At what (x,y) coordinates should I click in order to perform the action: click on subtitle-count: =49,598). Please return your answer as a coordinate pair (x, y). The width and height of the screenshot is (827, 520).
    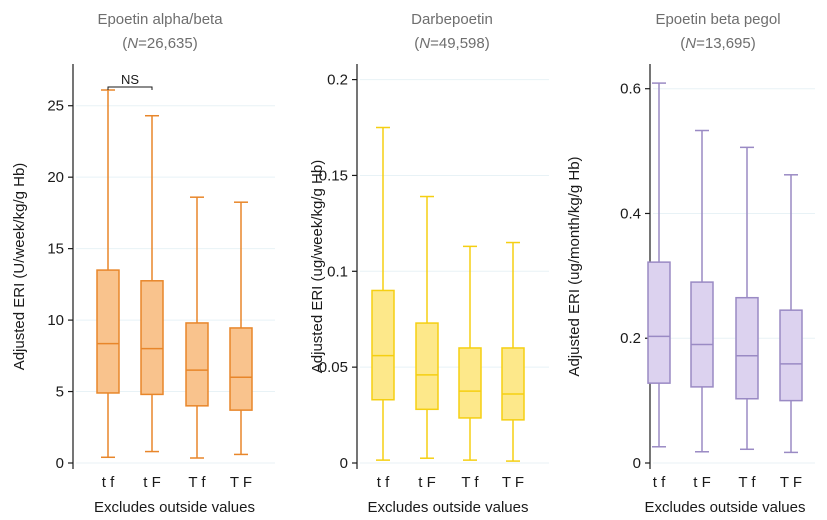
    Looking at the image, I should click on (460, 43).